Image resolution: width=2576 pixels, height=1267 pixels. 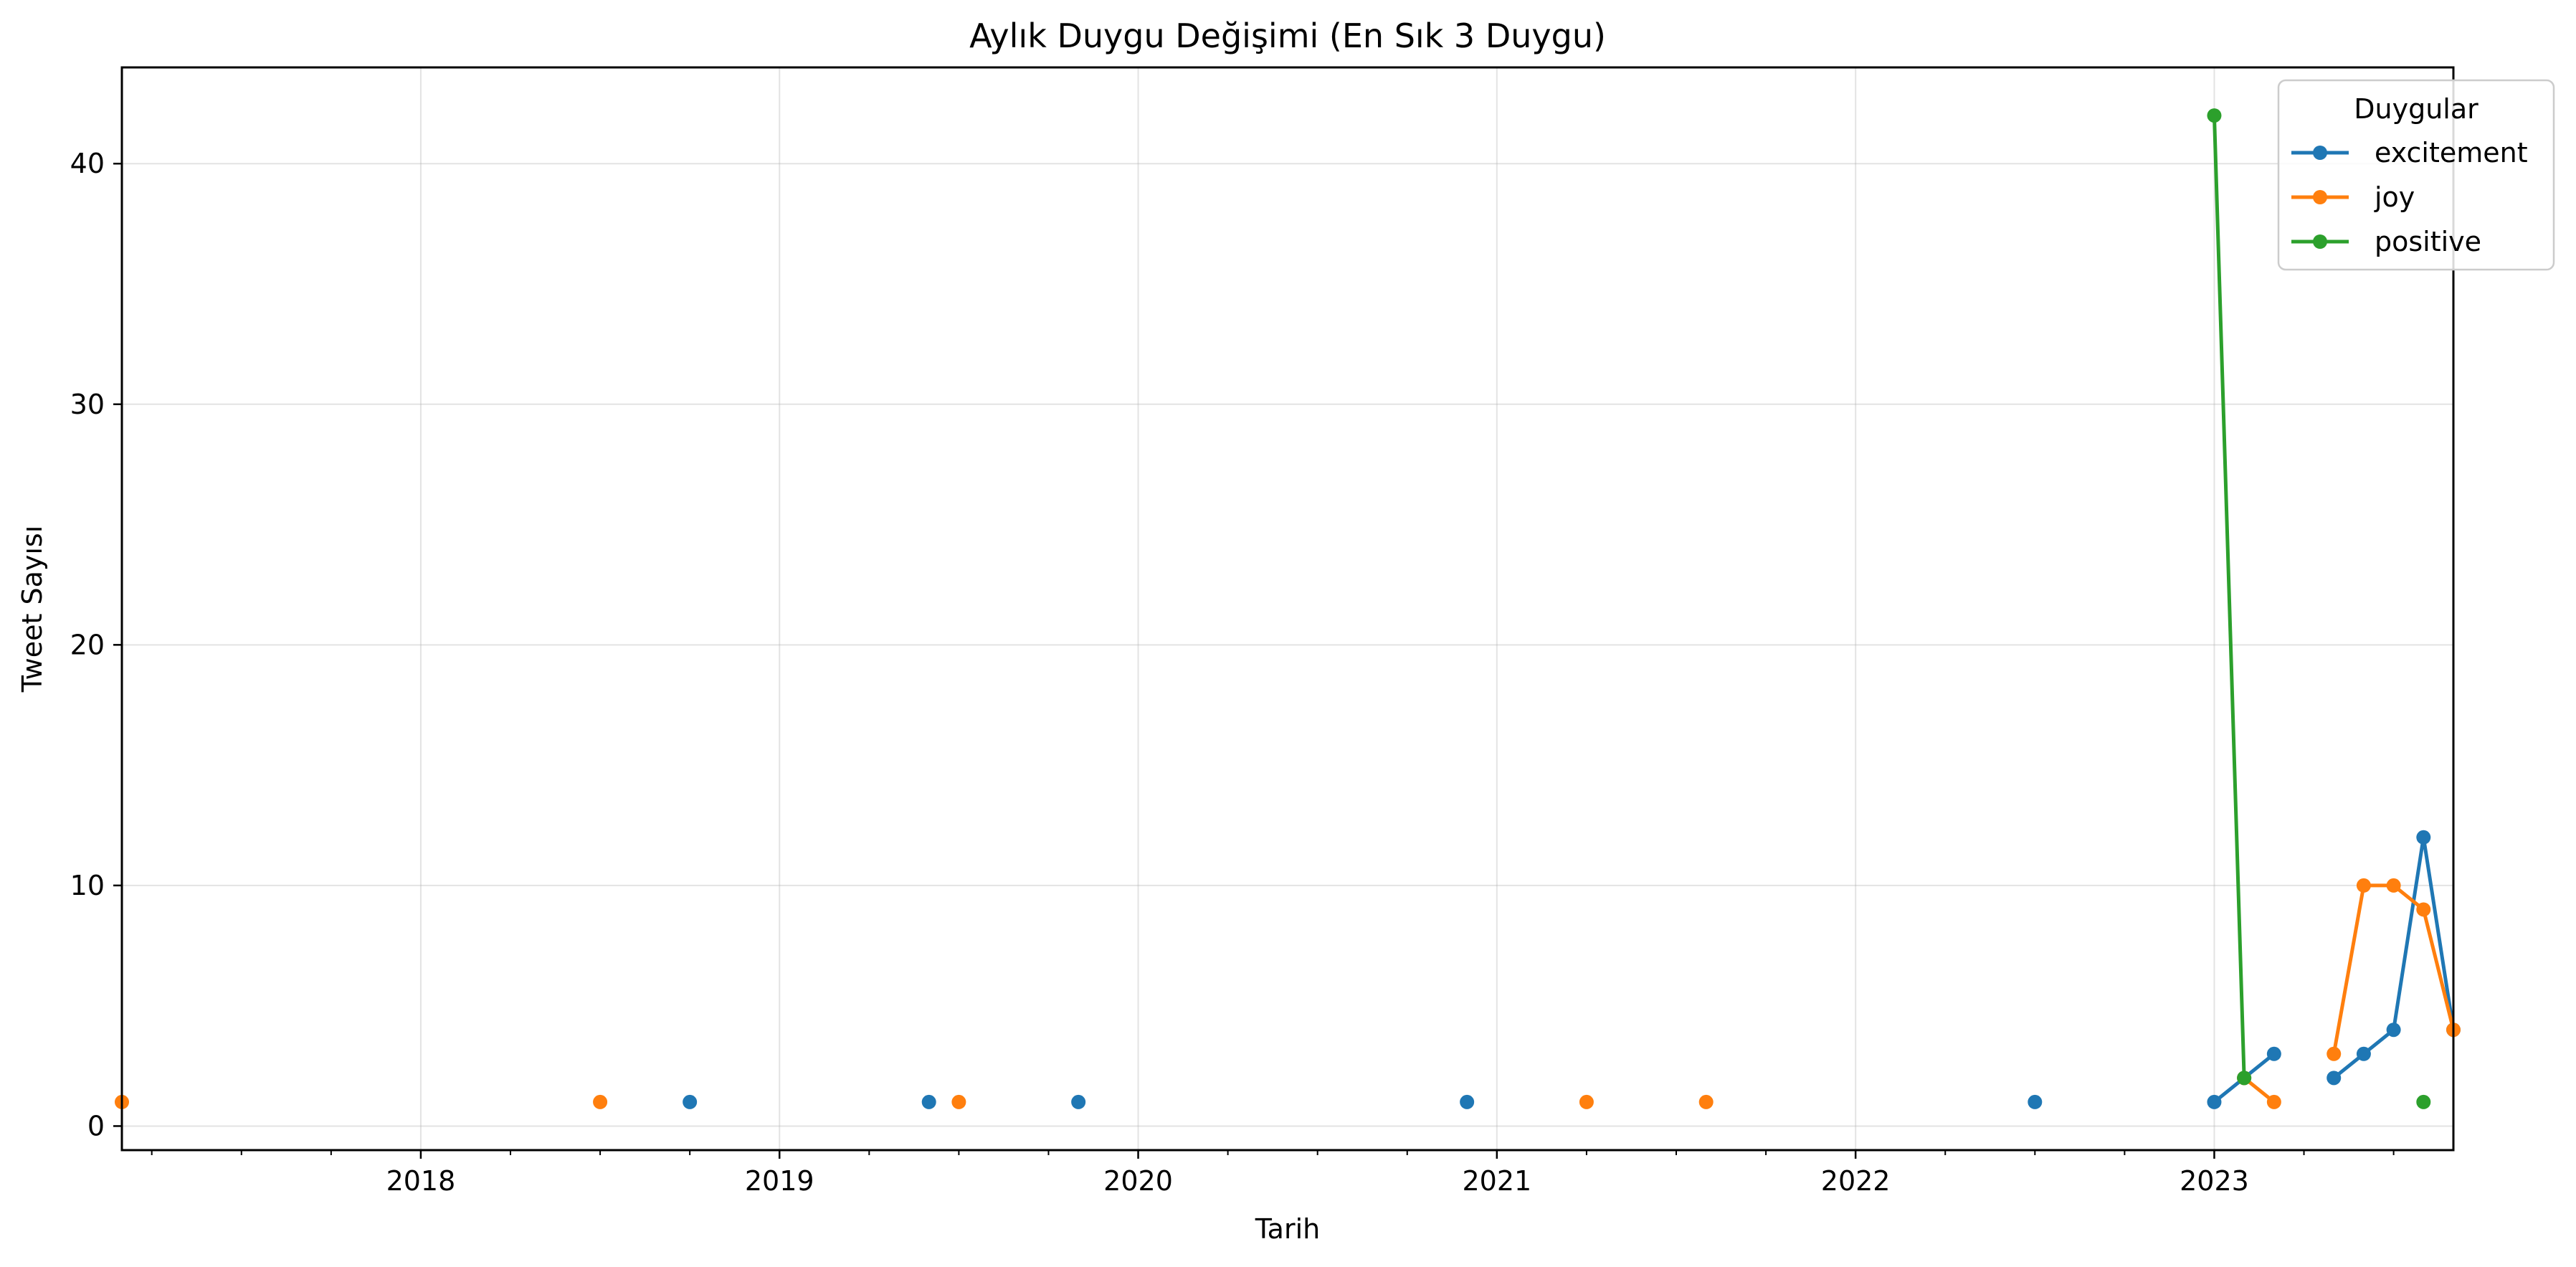 What do you see at coordinates (2229, 596) in the screenshot?
I see `series-line-positive` at bounding box center [2229, 596].